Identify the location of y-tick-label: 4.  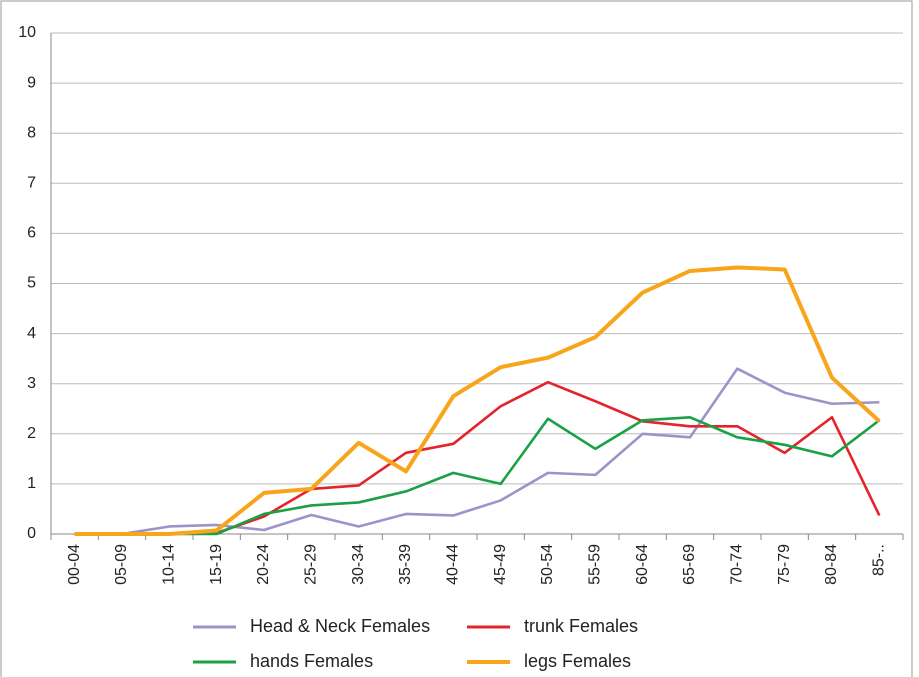
(31, 333).